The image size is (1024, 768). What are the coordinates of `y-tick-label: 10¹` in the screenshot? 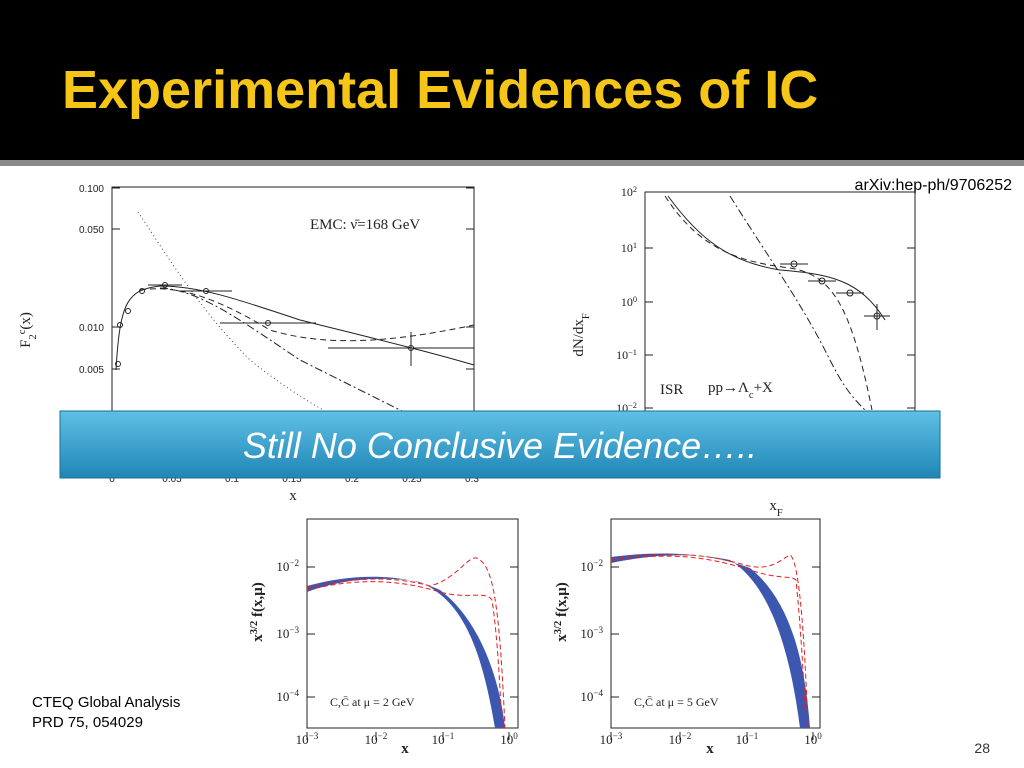 It's located at (629, 248).